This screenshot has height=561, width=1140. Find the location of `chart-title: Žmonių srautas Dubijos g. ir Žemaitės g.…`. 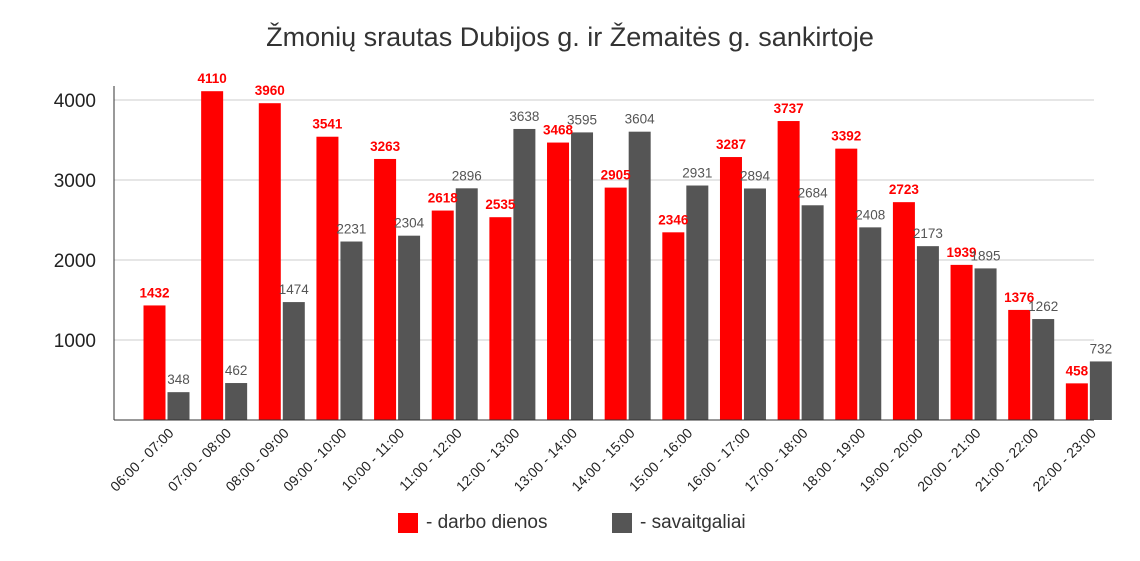

chart-title: Žmonių srautas Dubijos g. ir Žemaitės g.… is located at coordinates (570, 37).